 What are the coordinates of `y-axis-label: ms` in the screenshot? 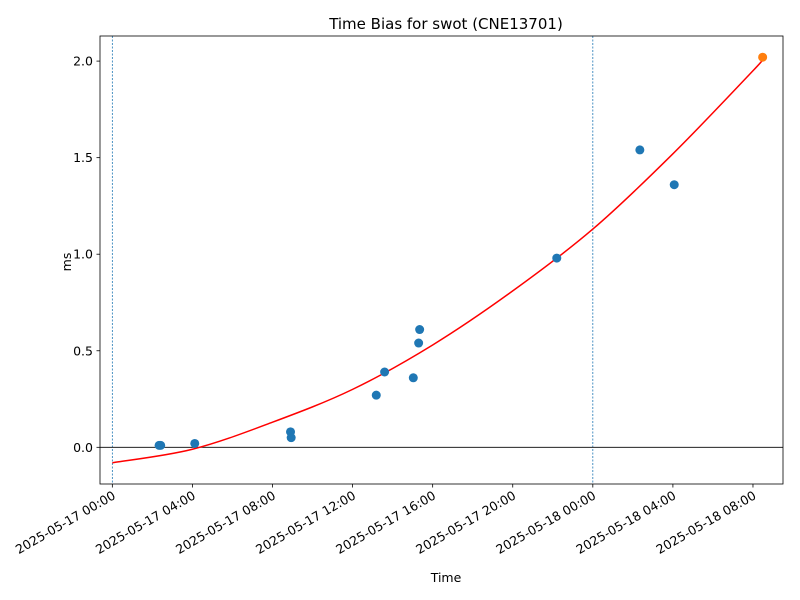 It's located at (66, 262).